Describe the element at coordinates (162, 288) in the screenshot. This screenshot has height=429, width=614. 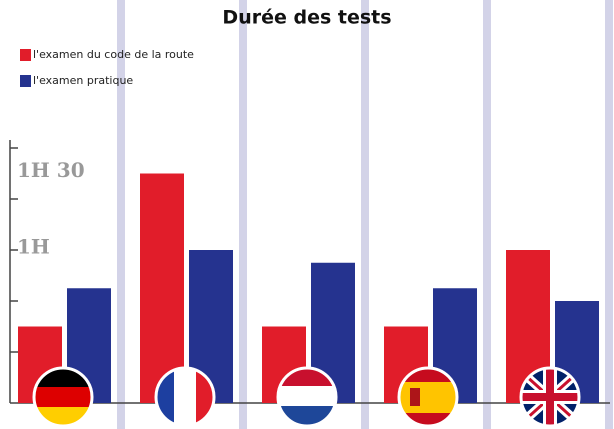
I see `bar` at that location.